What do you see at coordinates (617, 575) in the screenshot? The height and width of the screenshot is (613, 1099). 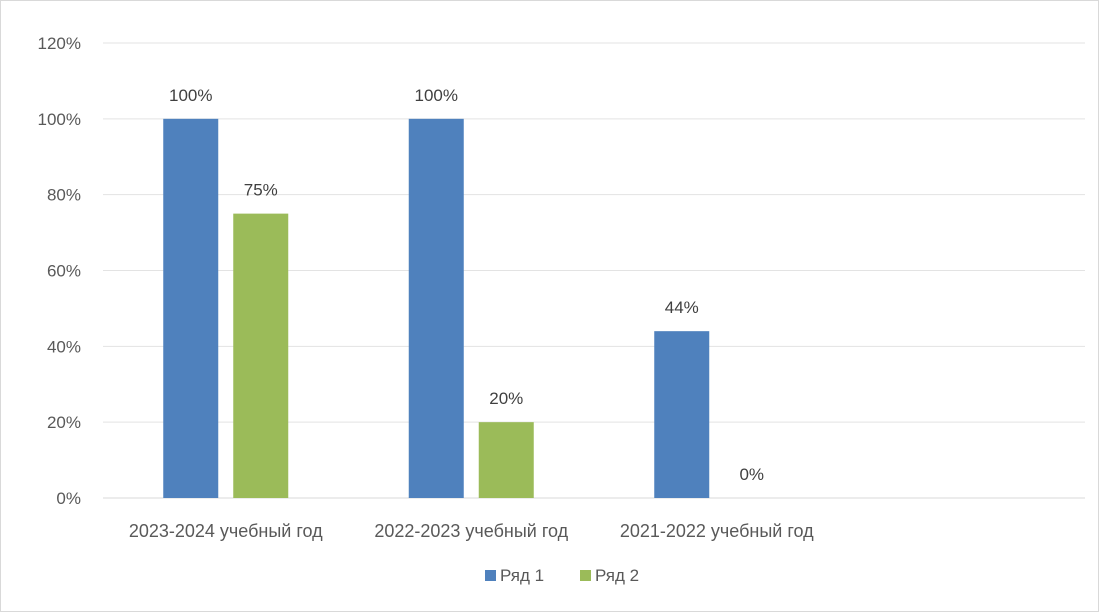 I see `legend-label: Ряд 2` at bounding box center [617, 575].